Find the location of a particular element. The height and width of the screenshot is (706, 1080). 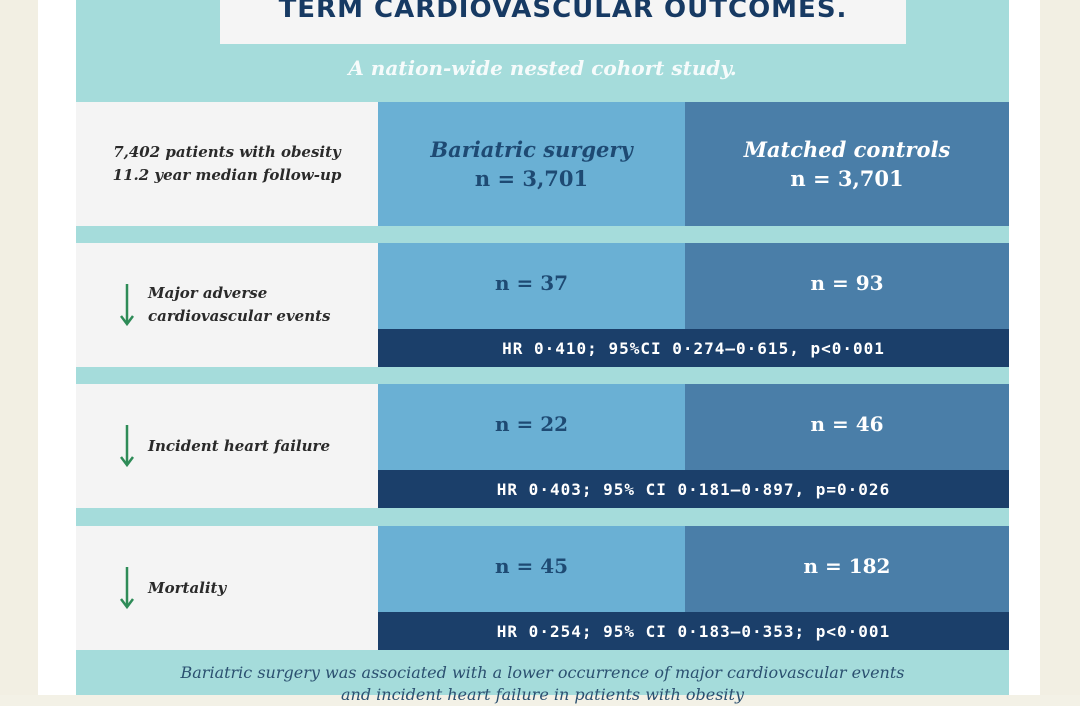

right-background-strip is located at coordinates (1060, 347).